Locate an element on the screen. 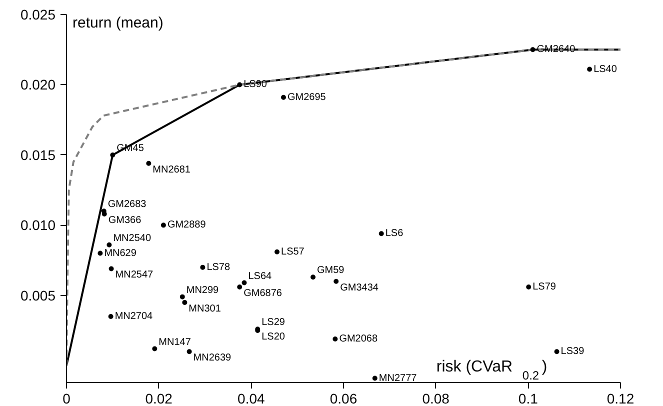 The height and width of the screenshot is (406, 663). annotation: LS64 is located at coordinates (260, 276).